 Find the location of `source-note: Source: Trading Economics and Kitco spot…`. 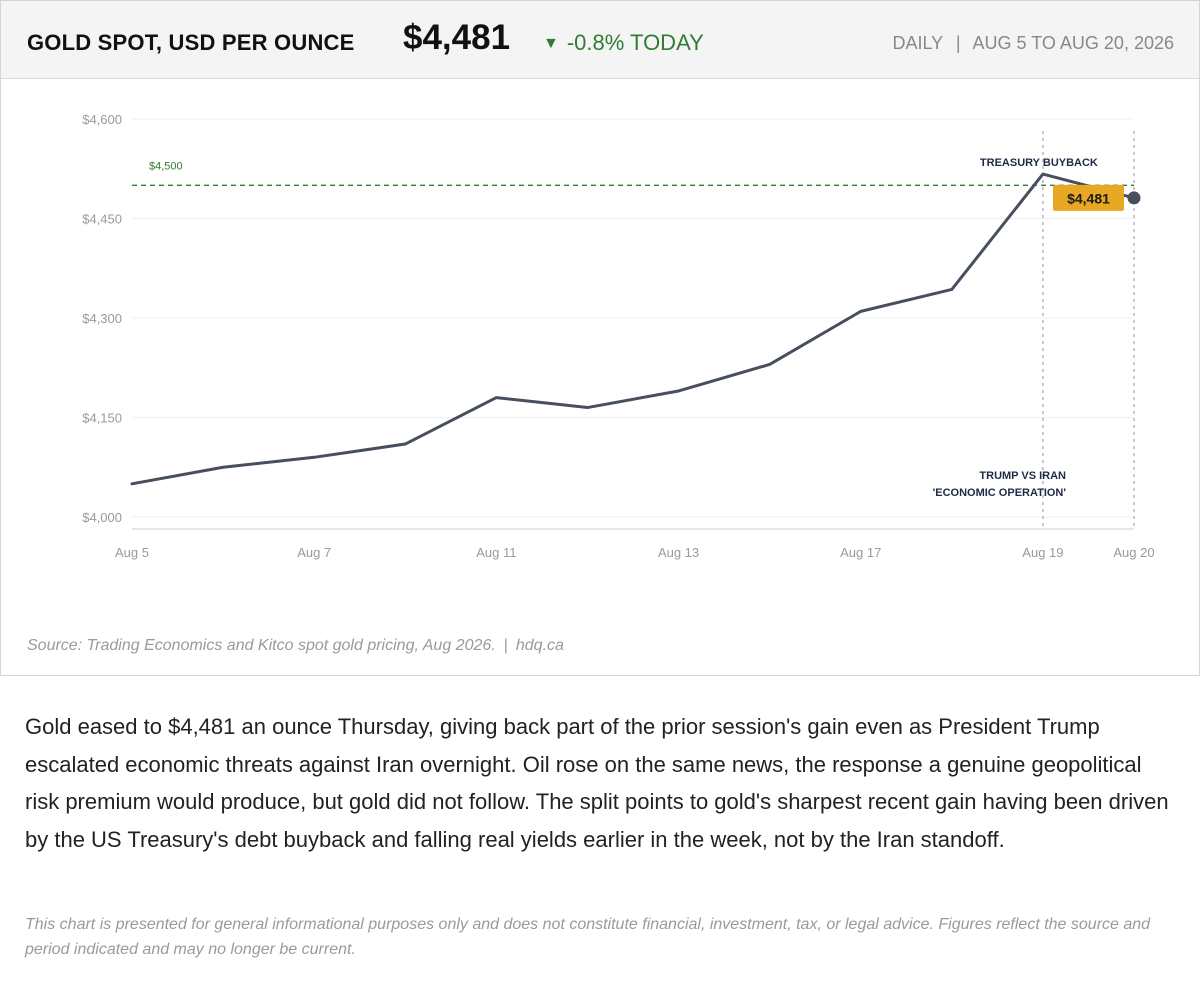

source-note: Source: Trading Economics and Kitco spot… is located at coordinates (295, 646).